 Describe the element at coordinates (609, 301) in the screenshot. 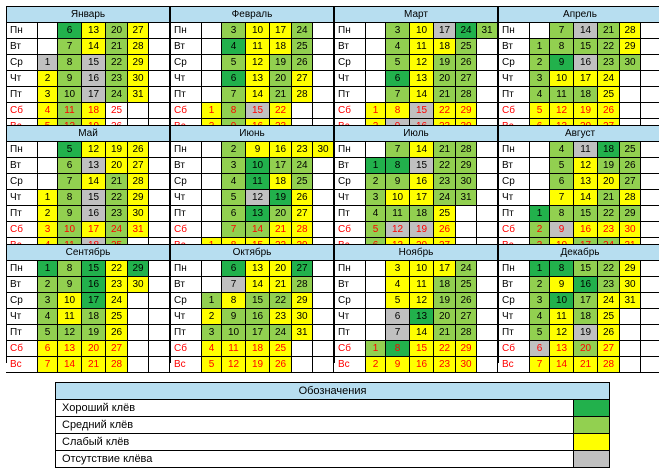

I see `day-cell: 24` at that location.